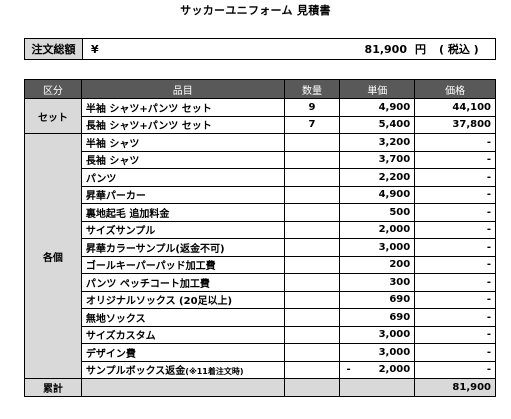  Describe the element at coordinates (95, 49) in the screenshot. I see `currency-symbol: ¥` at that location.